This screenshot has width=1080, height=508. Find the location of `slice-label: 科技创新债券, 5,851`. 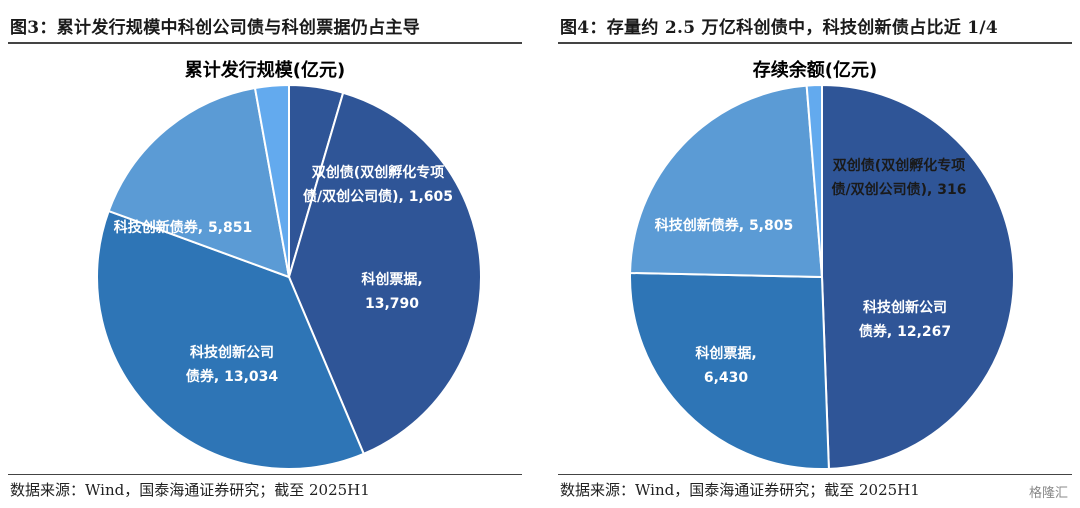

slice-label: 科技创新债券, 5,851 is located at coordinates (183, 227).